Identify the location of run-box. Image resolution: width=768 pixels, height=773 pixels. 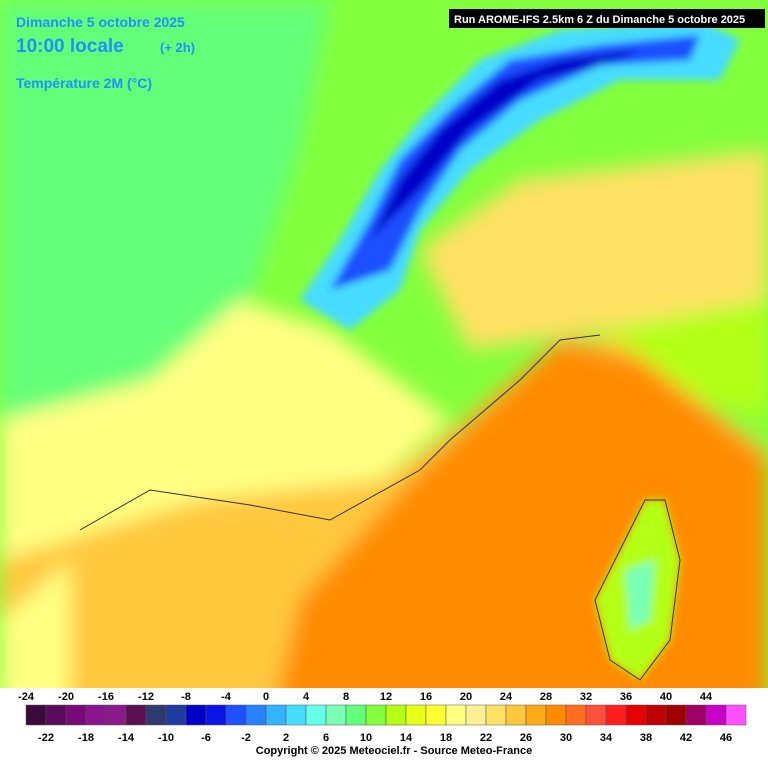
(607, 18).